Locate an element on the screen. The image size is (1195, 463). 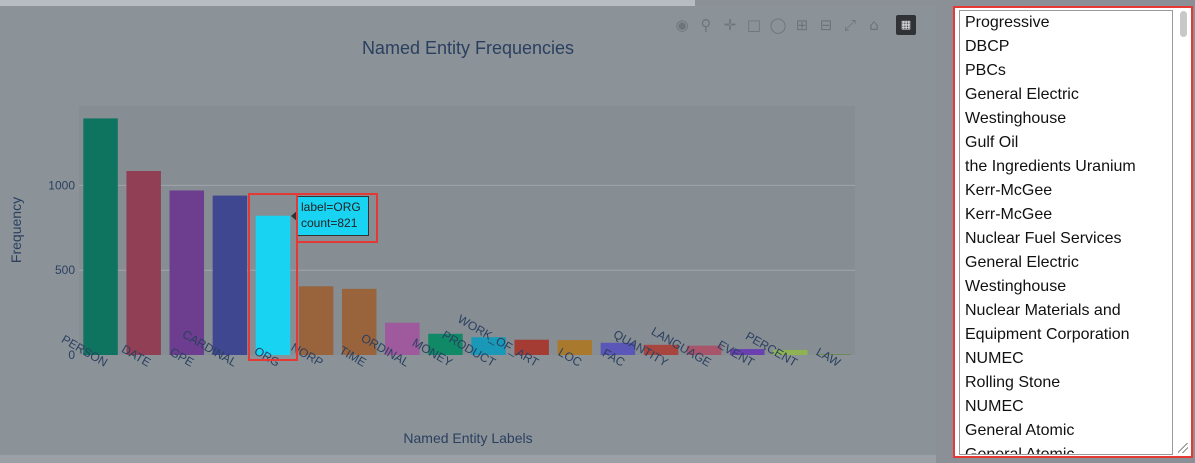
bar-product is located at coordinates (488, 346).